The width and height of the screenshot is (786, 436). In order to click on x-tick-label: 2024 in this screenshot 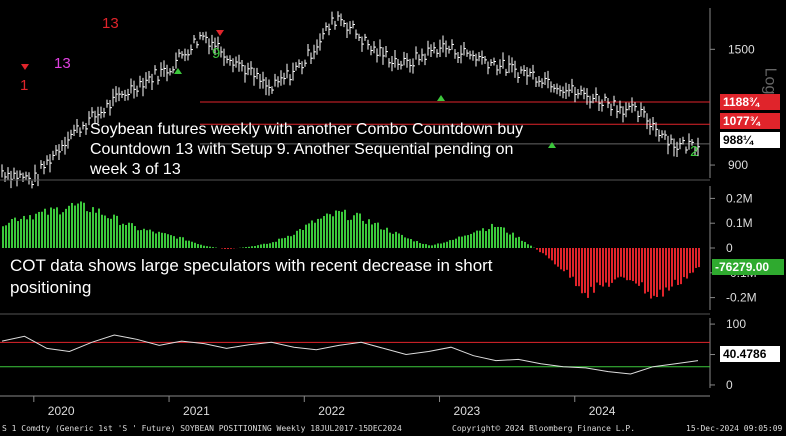, I will do `click(602, 411)`.